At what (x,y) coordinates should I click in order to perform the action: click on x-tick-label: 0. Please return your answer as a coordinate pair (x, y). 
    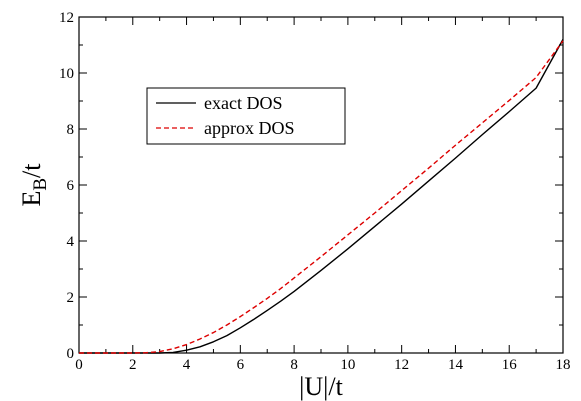
    Looking at the image, I should click on (79, 365).